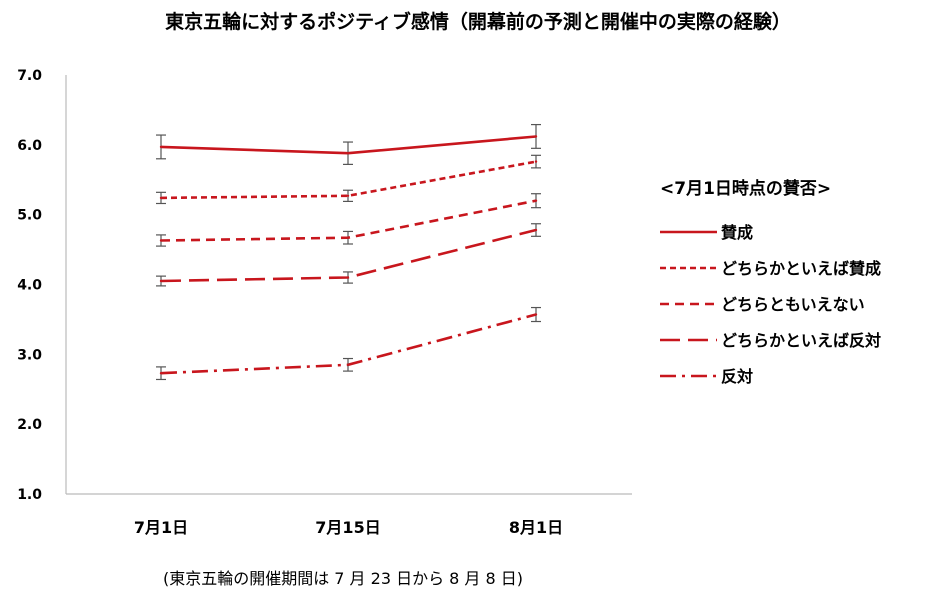 The image size is (936, 595). I want to click on series-line, so click(348, 180).